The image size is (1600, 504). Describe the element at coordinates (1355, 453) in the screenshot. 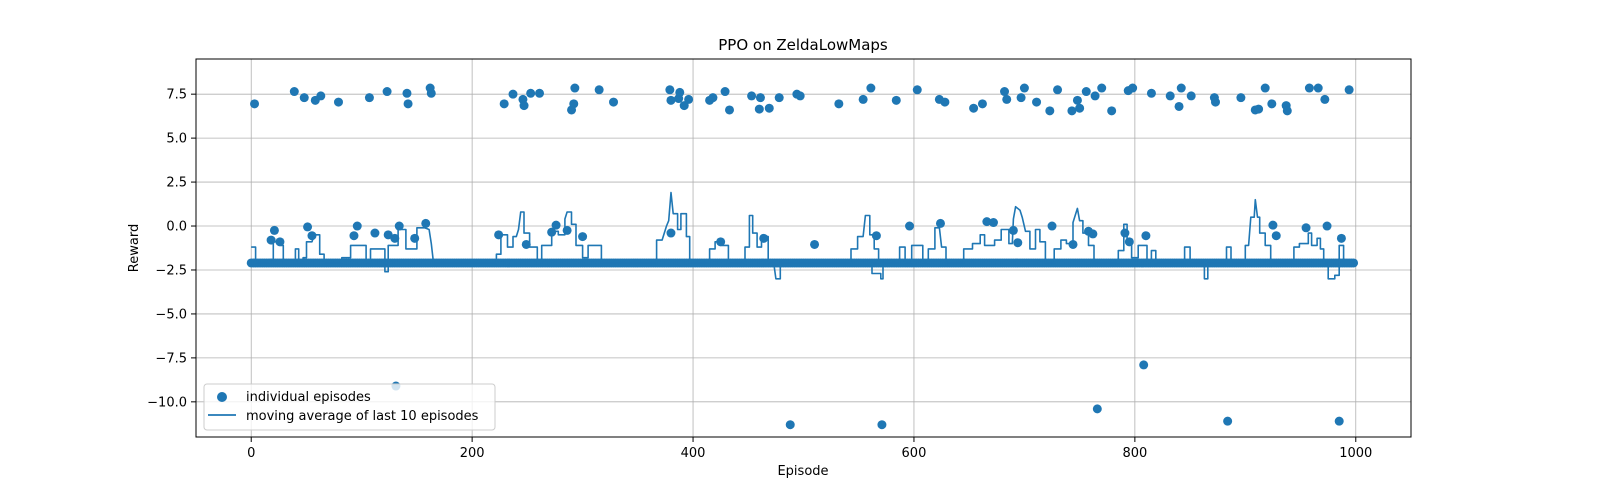

I see `x-tick-label: 1000` at that location.